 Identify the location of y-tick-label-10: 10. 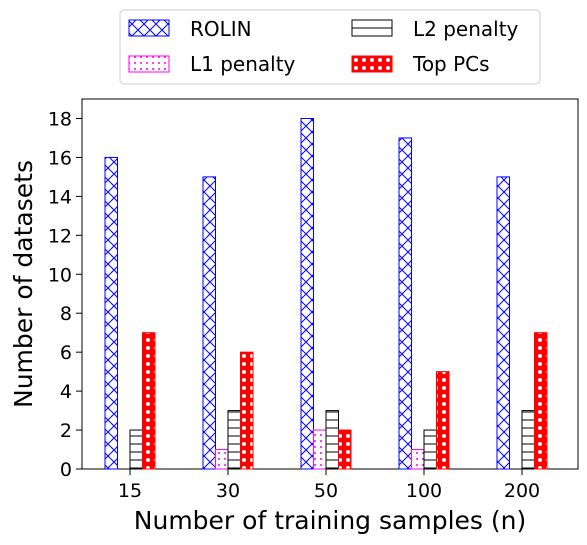
(60, 275).